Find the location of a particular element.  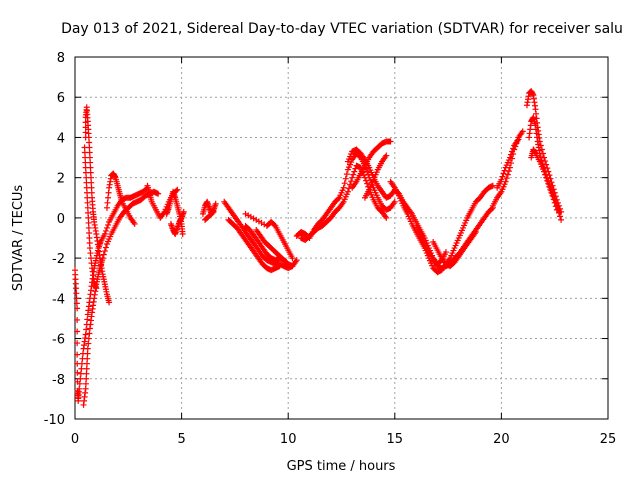

y-tick-label: -10 is located at coordinates (54, 420).